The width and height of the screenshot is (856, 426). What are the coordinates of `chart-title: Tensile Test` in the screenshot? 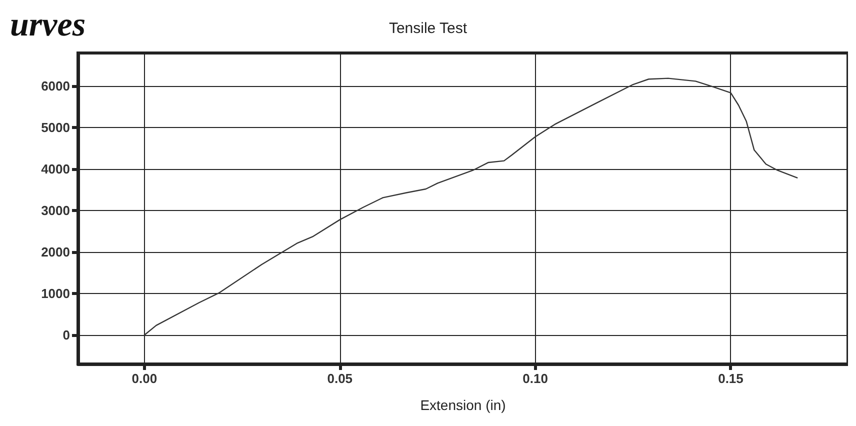 It's located at (428, 28).